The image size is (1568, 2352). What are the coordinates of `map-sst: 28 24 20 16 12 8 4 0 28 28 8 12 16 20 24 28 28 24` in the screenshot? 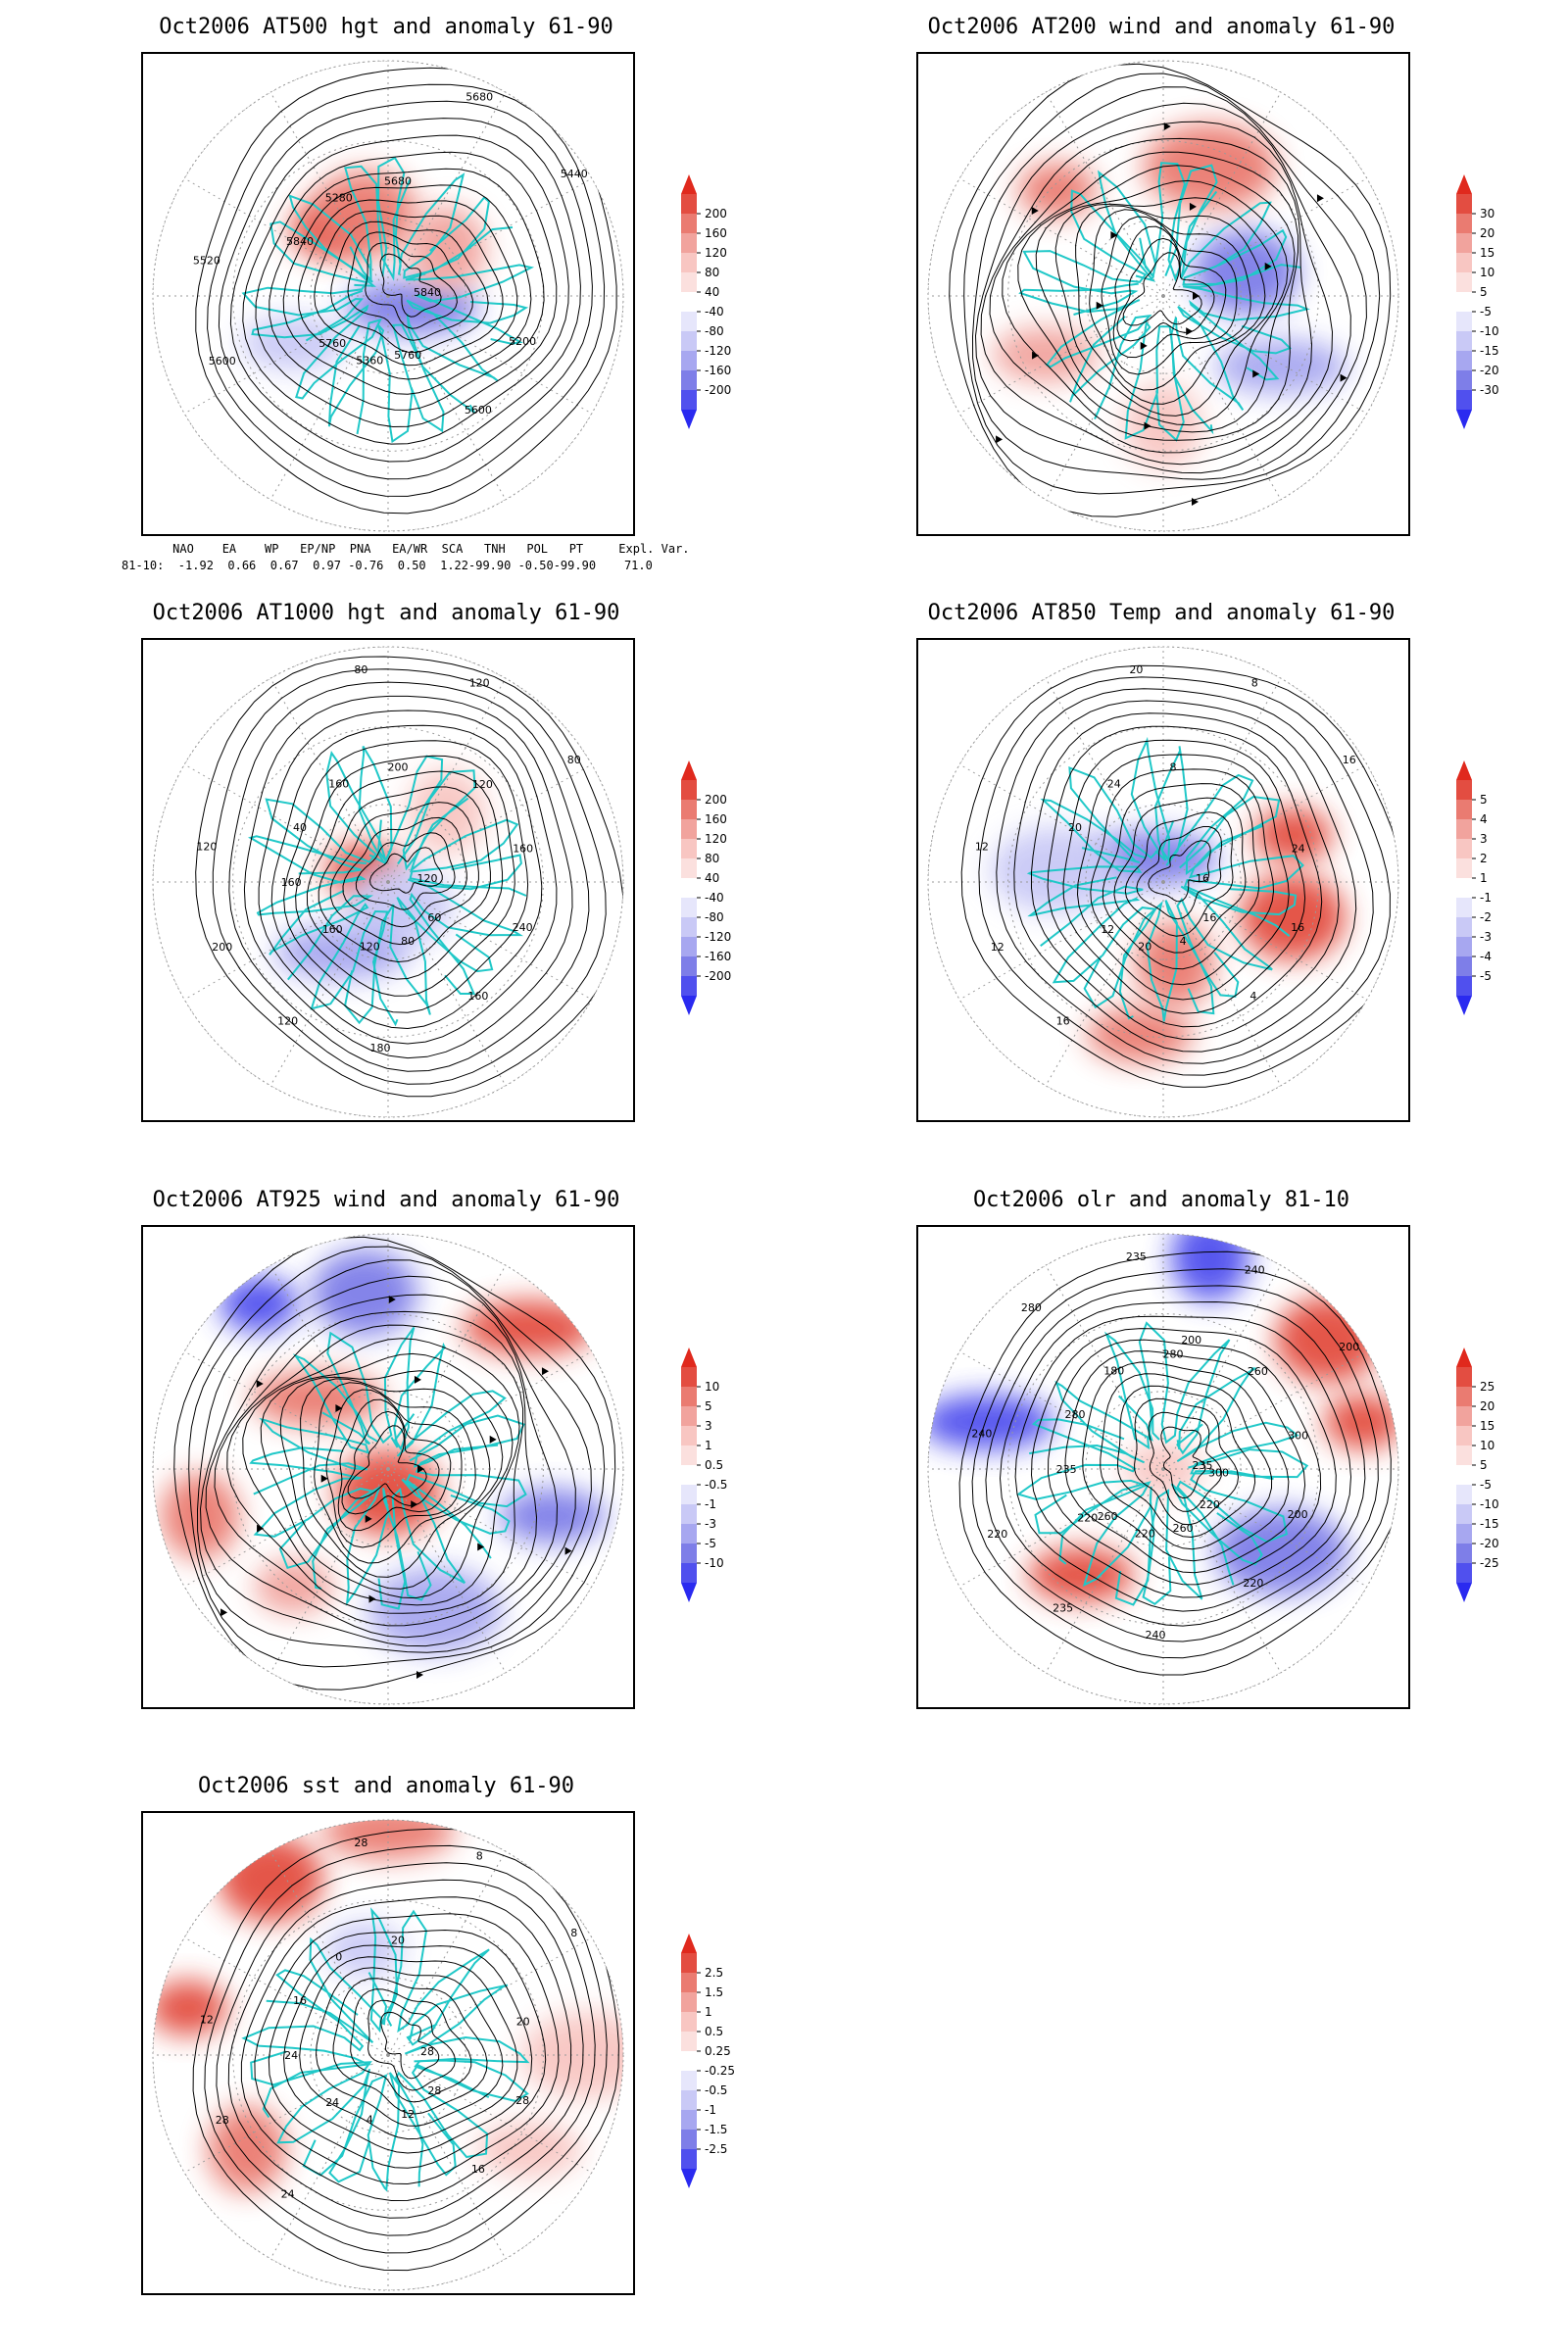 It's located at (388, 2053).